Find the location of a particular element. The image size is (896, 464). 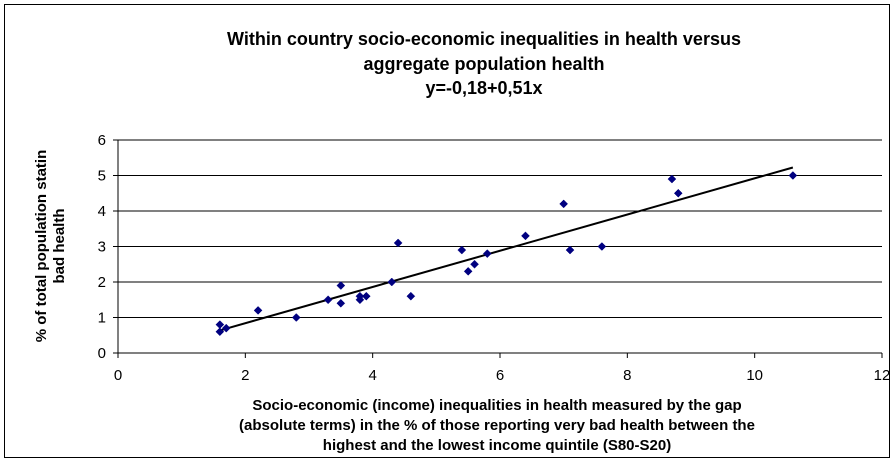

x-tick-label-3: 6 is located at coordinates (500, 375).